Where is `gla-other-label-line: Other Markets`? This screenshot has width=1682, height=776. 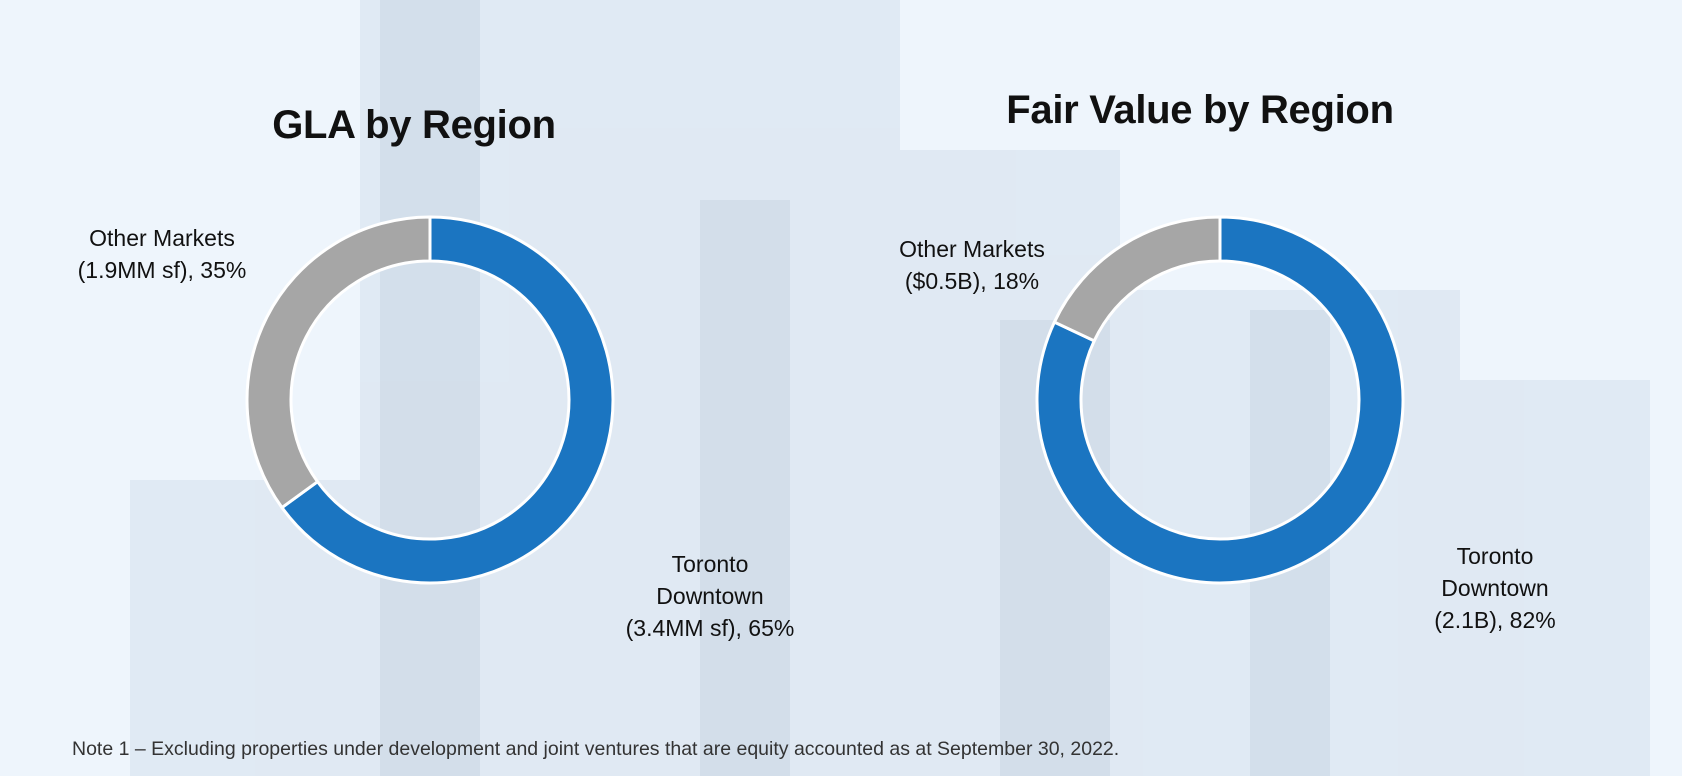 gla-other-label-line: Other Markets is located at coordinates (162, 238).